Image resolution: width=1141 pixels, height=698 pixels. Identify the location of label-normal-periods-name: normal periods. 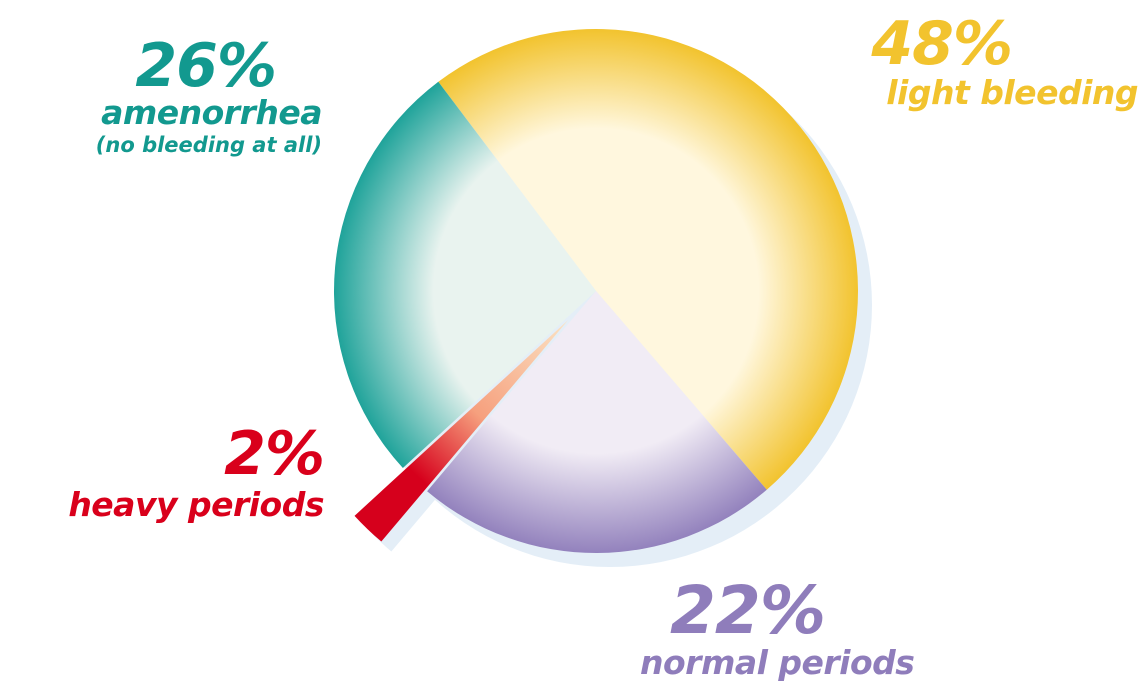
(777, 662).